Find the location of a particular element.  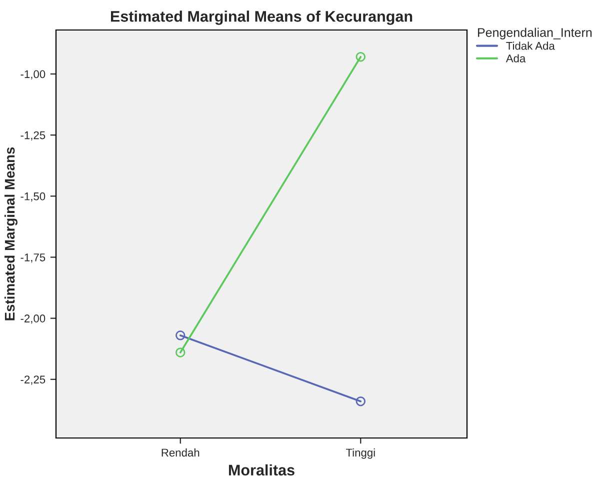

y-tick-label: -2,00 is located at coordinates (33, 319).